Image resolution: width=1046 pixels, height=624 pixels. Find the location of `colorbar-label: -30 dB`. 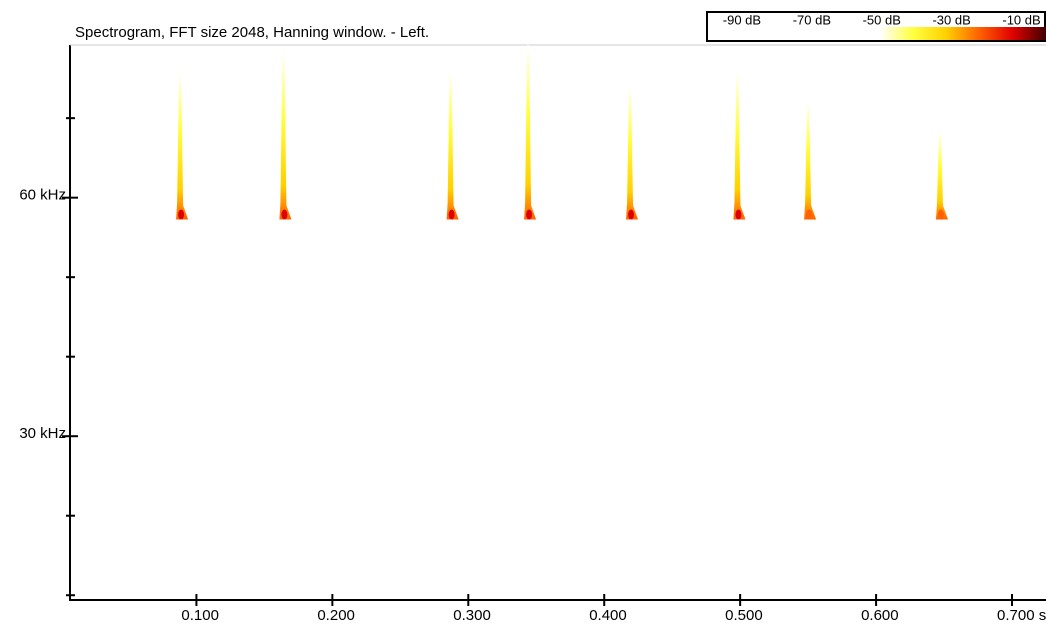

colorbar-label: -30 dB is located at coordinates (951, 19).